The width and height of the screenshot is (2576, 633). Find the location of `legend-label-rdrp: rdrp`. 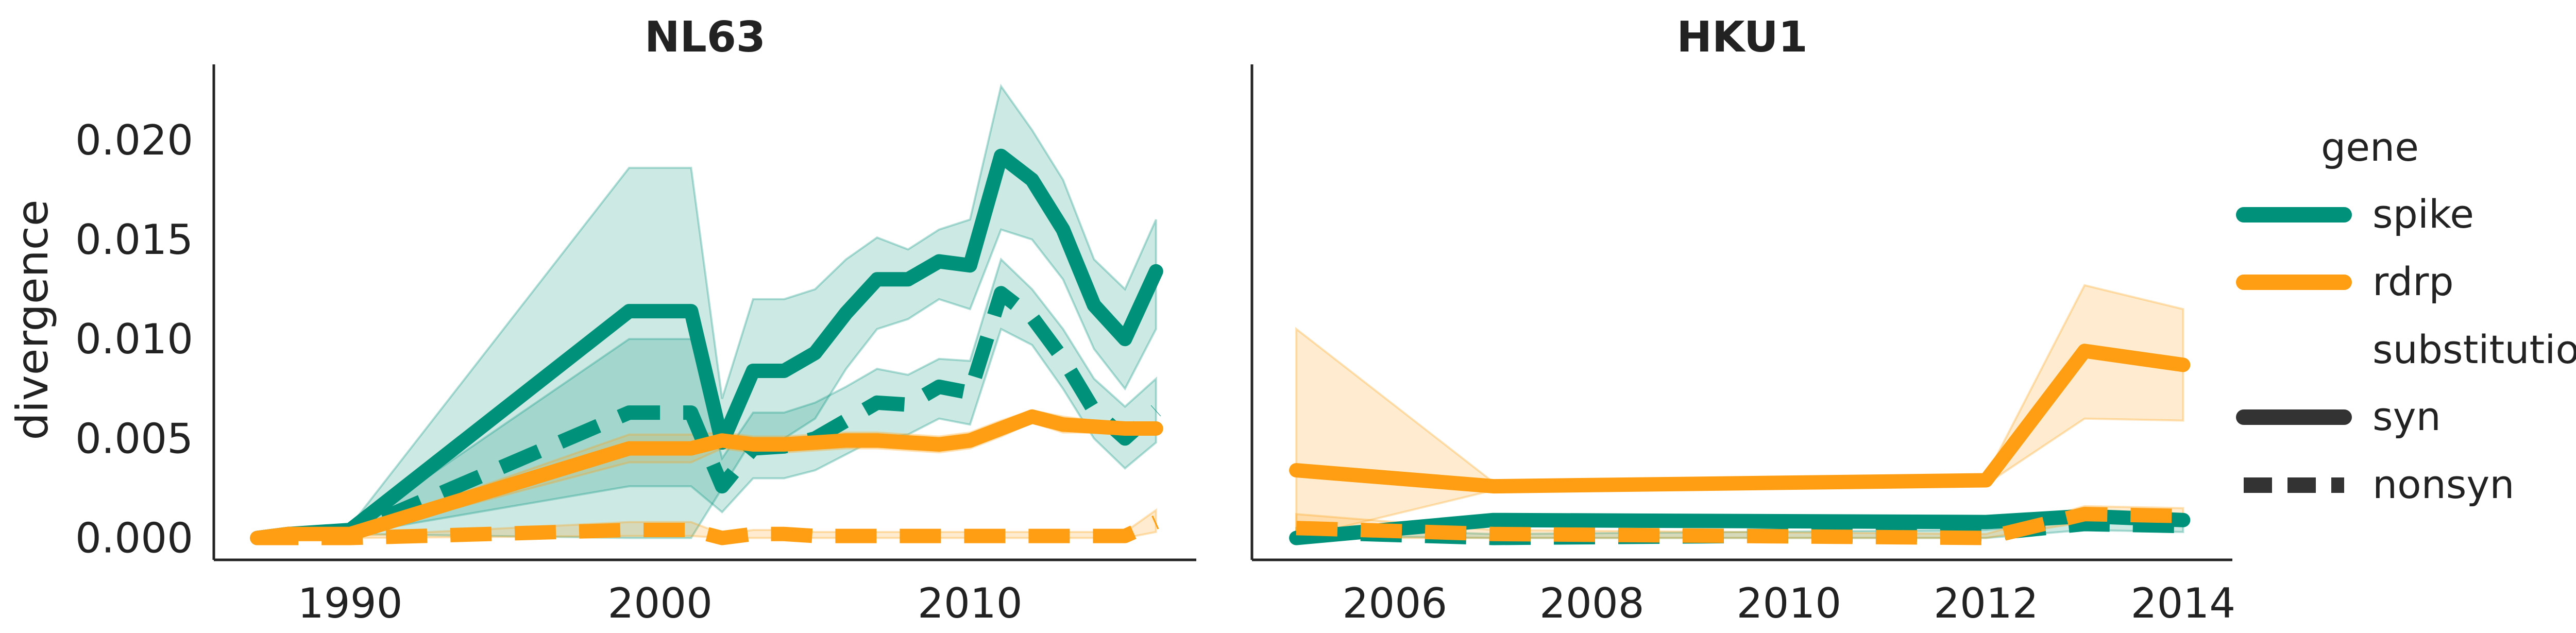

legend-label-rdrp: rdrp is located at coordinates (2413, 282).